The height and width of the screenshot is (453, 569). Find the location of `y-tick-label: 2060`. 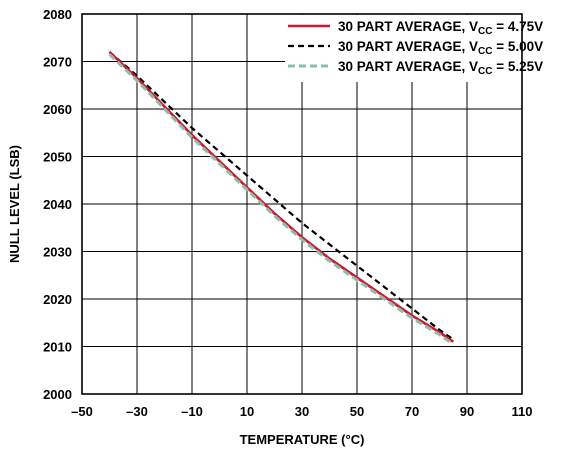

y-tick-label: 2060 is located at coordinates (57, 109).